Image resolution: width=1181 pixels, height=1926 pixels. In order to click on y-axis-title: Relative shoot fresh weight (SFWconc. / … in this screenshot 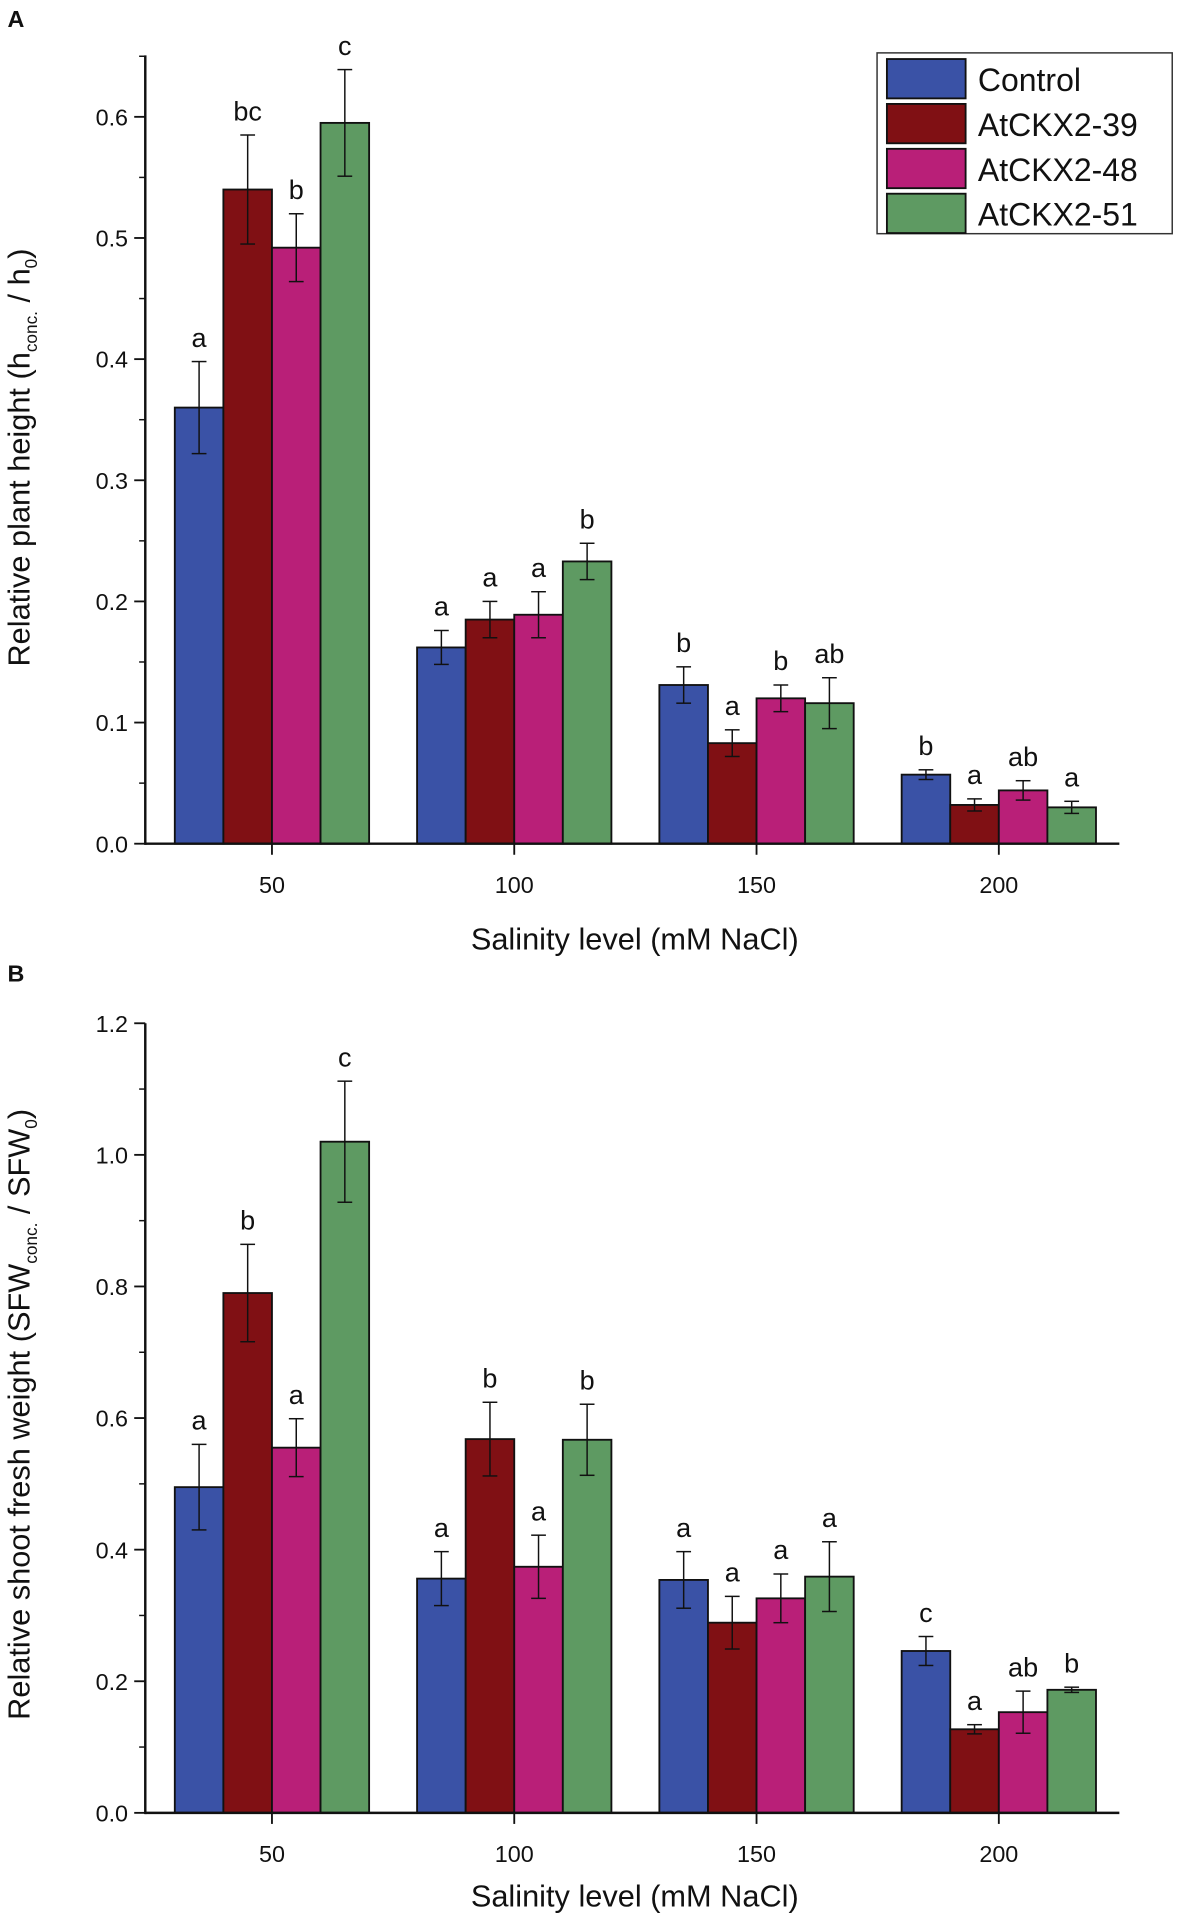, I will do `click(21, 1414)`.